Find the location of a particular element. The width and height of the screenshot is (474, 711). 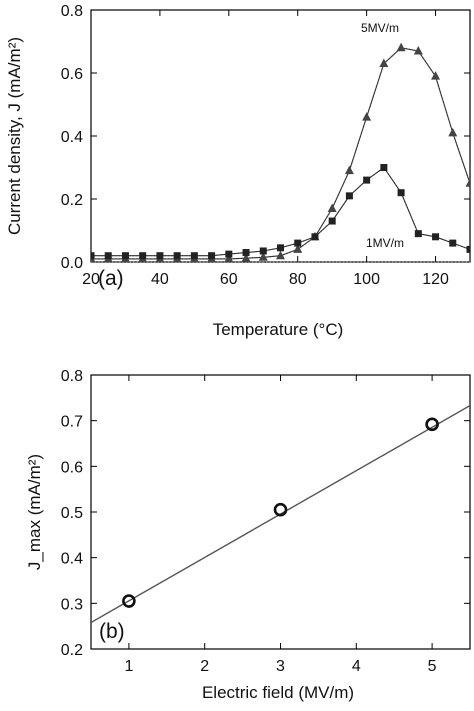

x-tick-label: 120 is located at coordinates (435, 279).